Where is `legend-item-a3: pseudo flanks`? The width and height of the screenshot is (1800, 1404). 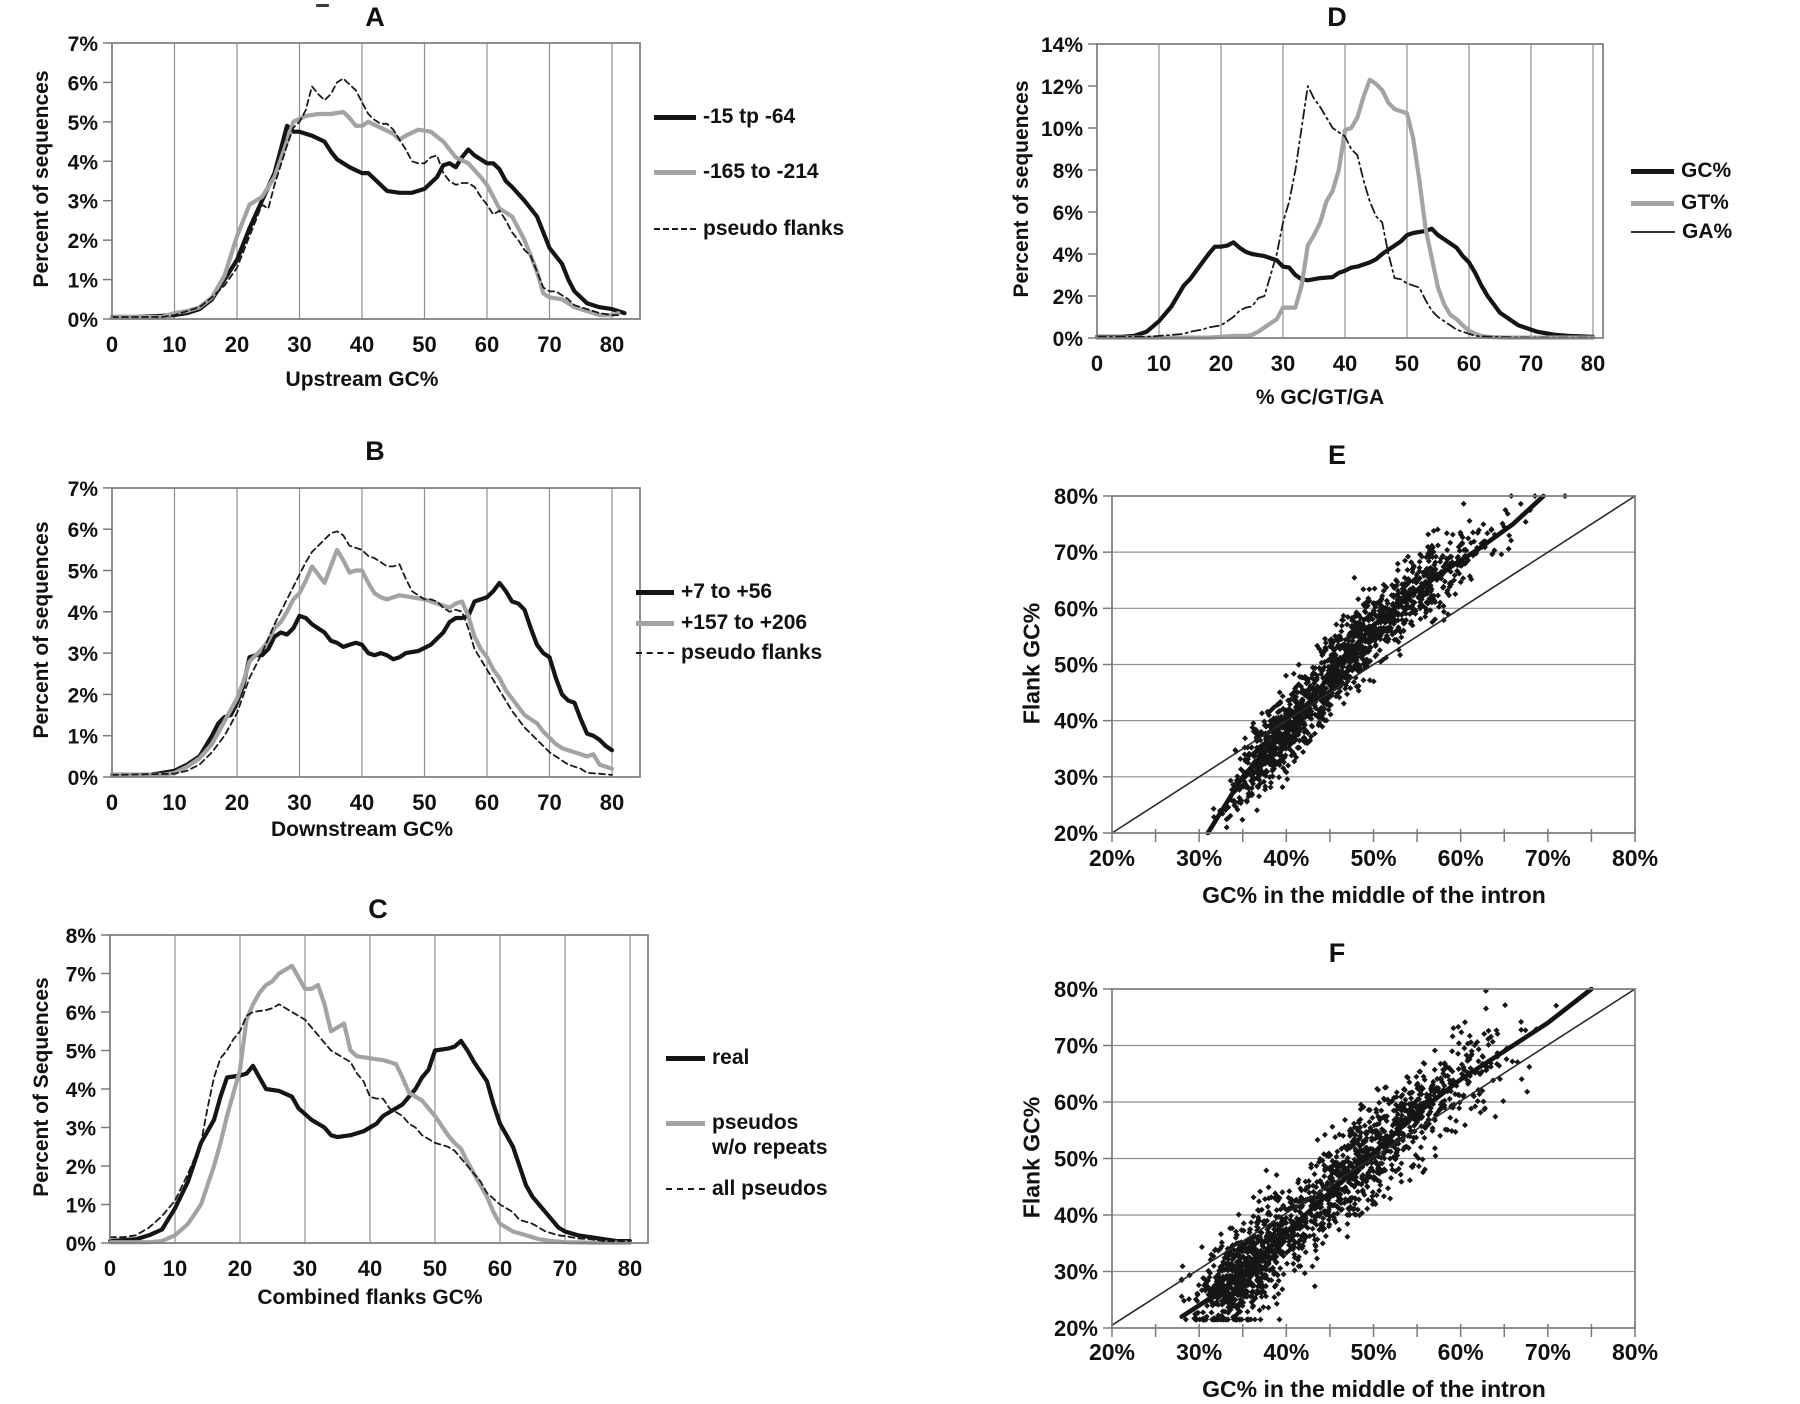 legend-item-a3: pseudo flanks is located at coordinates (749, 229).